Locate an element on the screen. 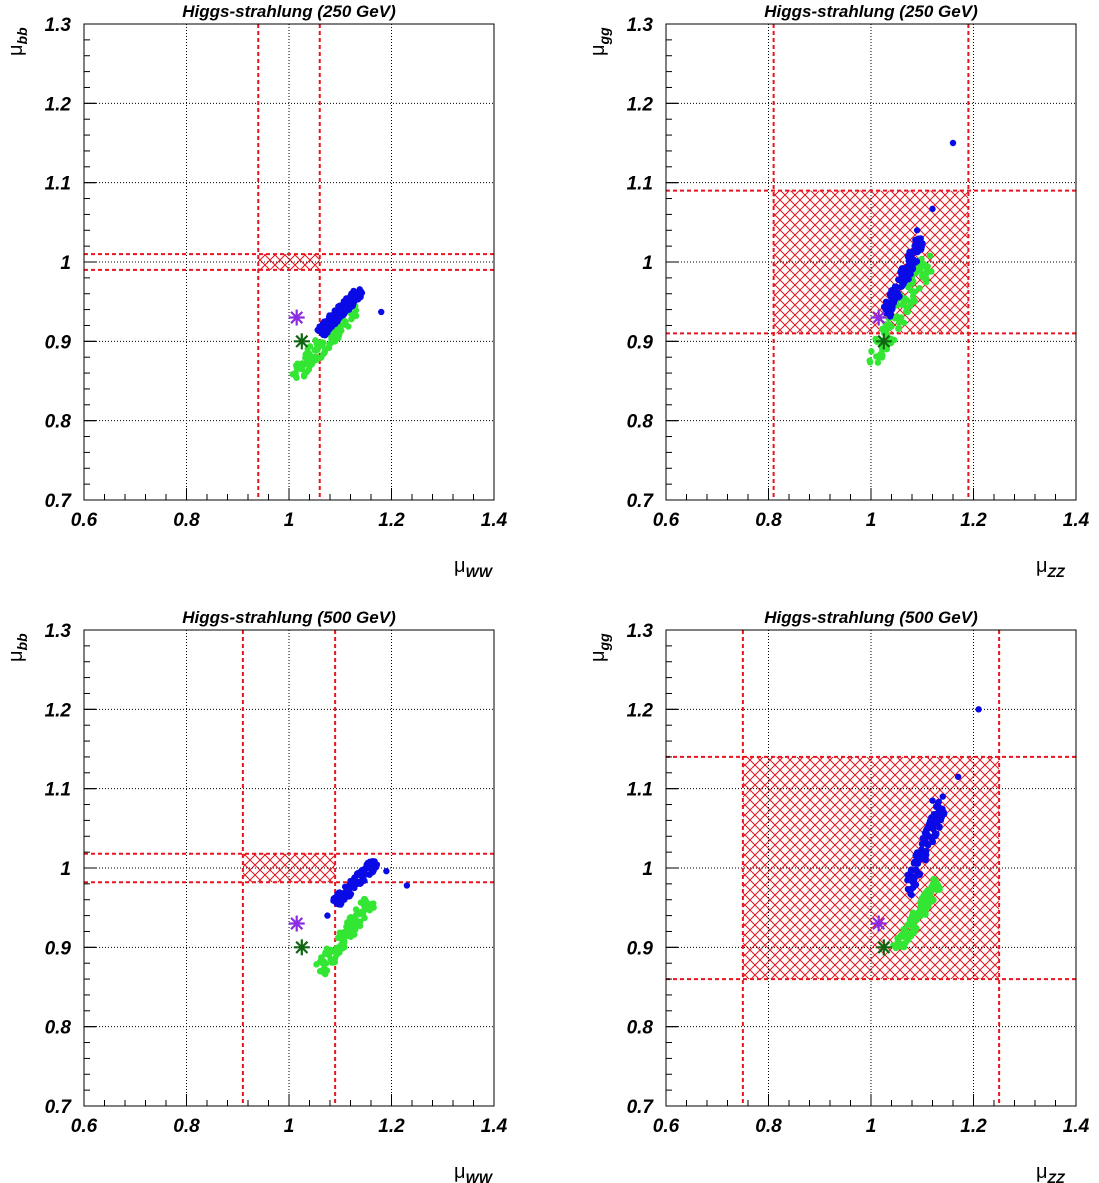 Image resolution: width=1099 pixels, height=1183 pixels. y-axis-label-sub: bb is located at coordinates (22, 642).